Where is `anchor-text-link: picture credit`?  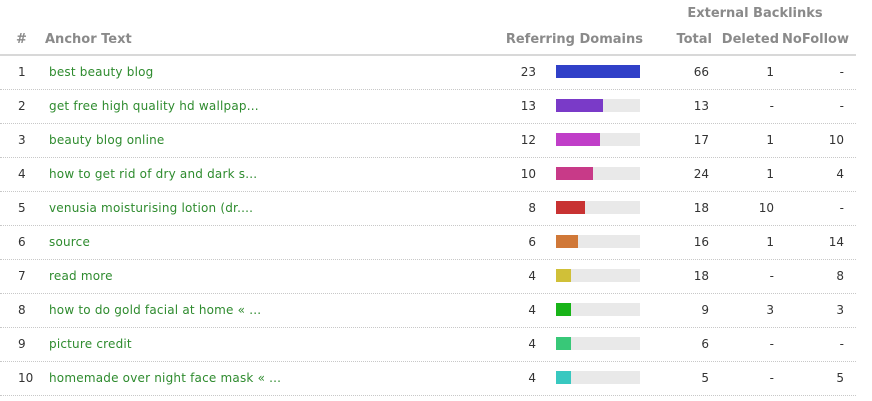 anchor-text-link: picture credit is located at coordinates (90, 344).